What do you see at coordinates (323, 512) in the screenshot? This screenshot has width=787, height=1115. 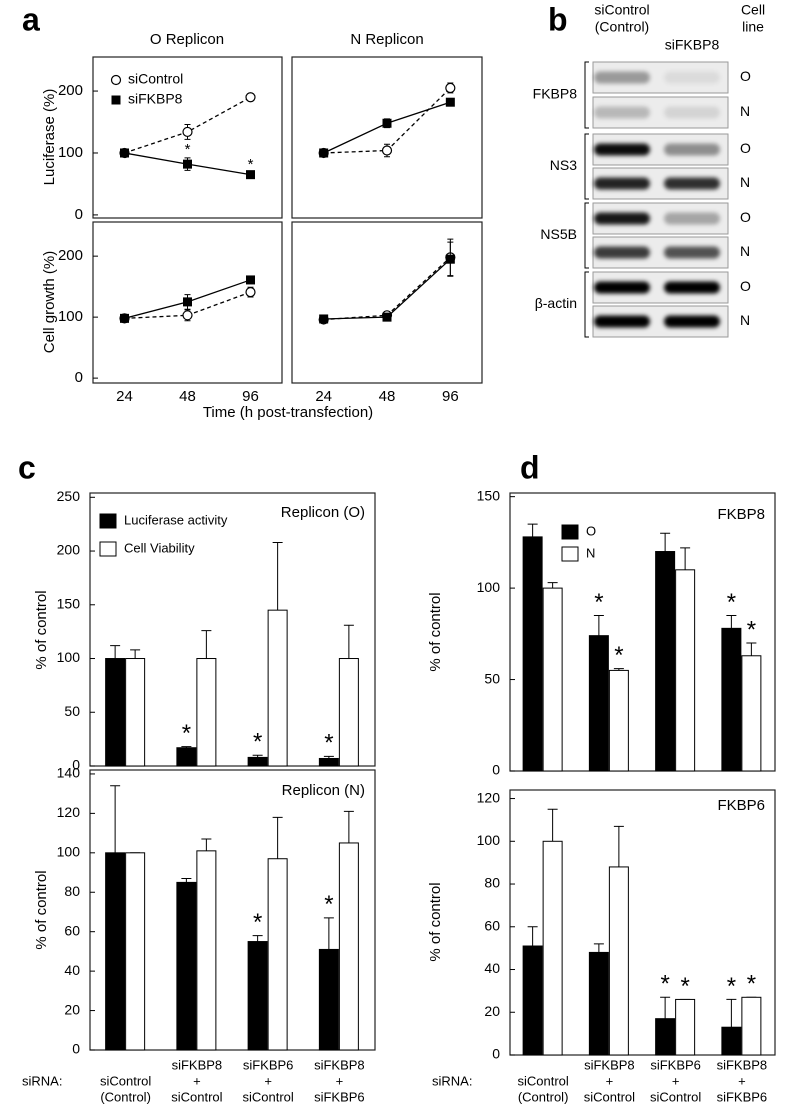 I see `chart-title: Replicon (O)` at bounding box center [323, 512].